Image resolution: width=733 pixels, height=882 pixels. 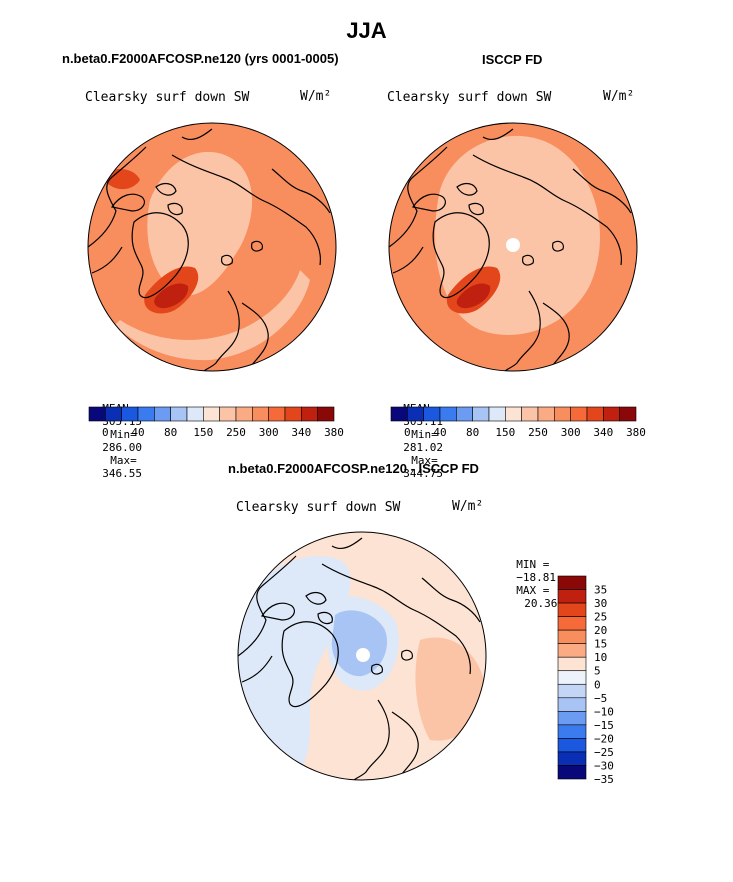 I want to click on model-colorbar-label: 150, so click(x=203, y=432).